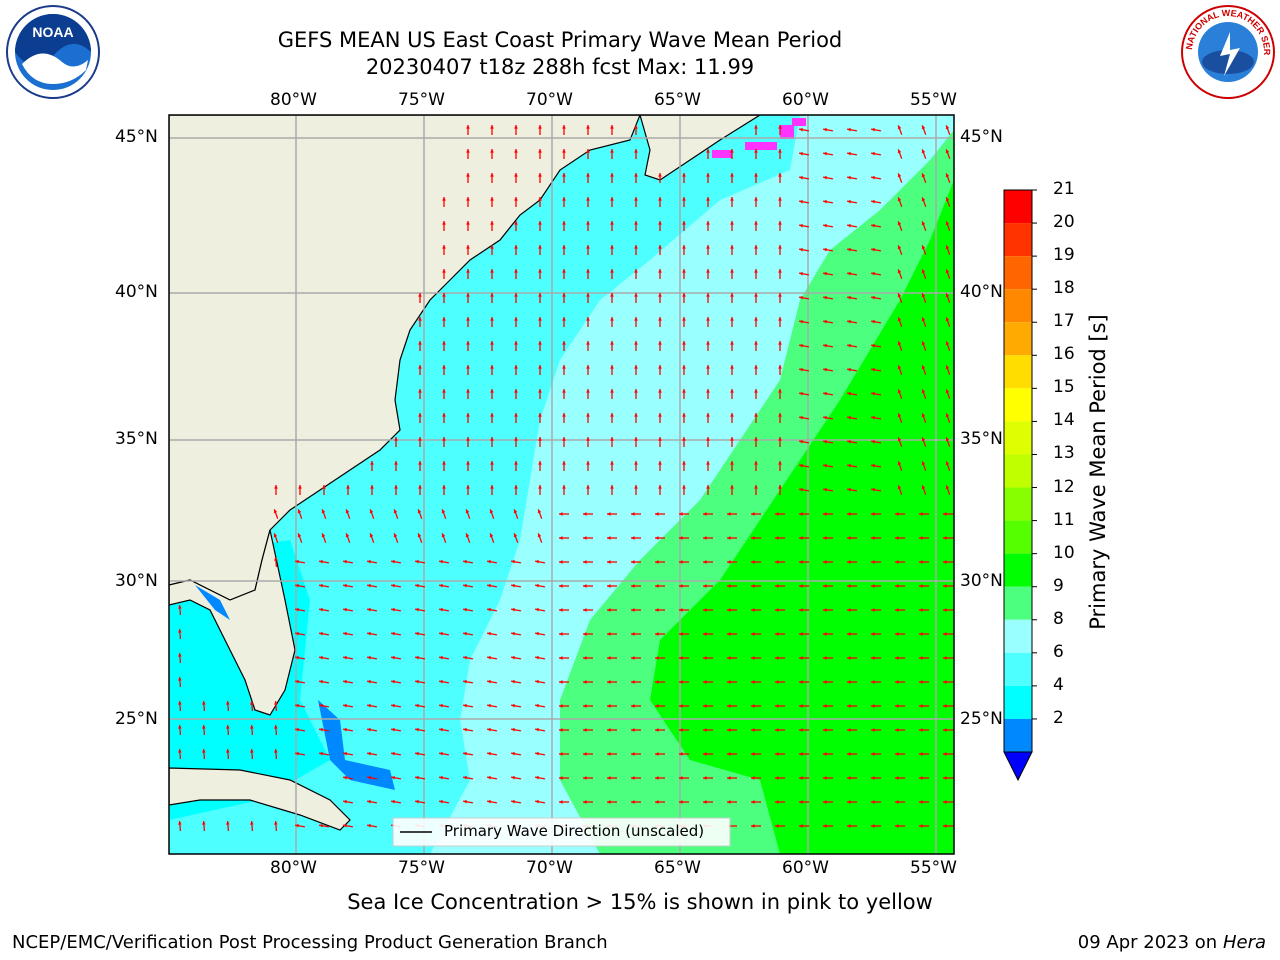 This screenshot has width=1280, height=960. I want to click on colorbar-tick-label: 2, so click(1058, 717).